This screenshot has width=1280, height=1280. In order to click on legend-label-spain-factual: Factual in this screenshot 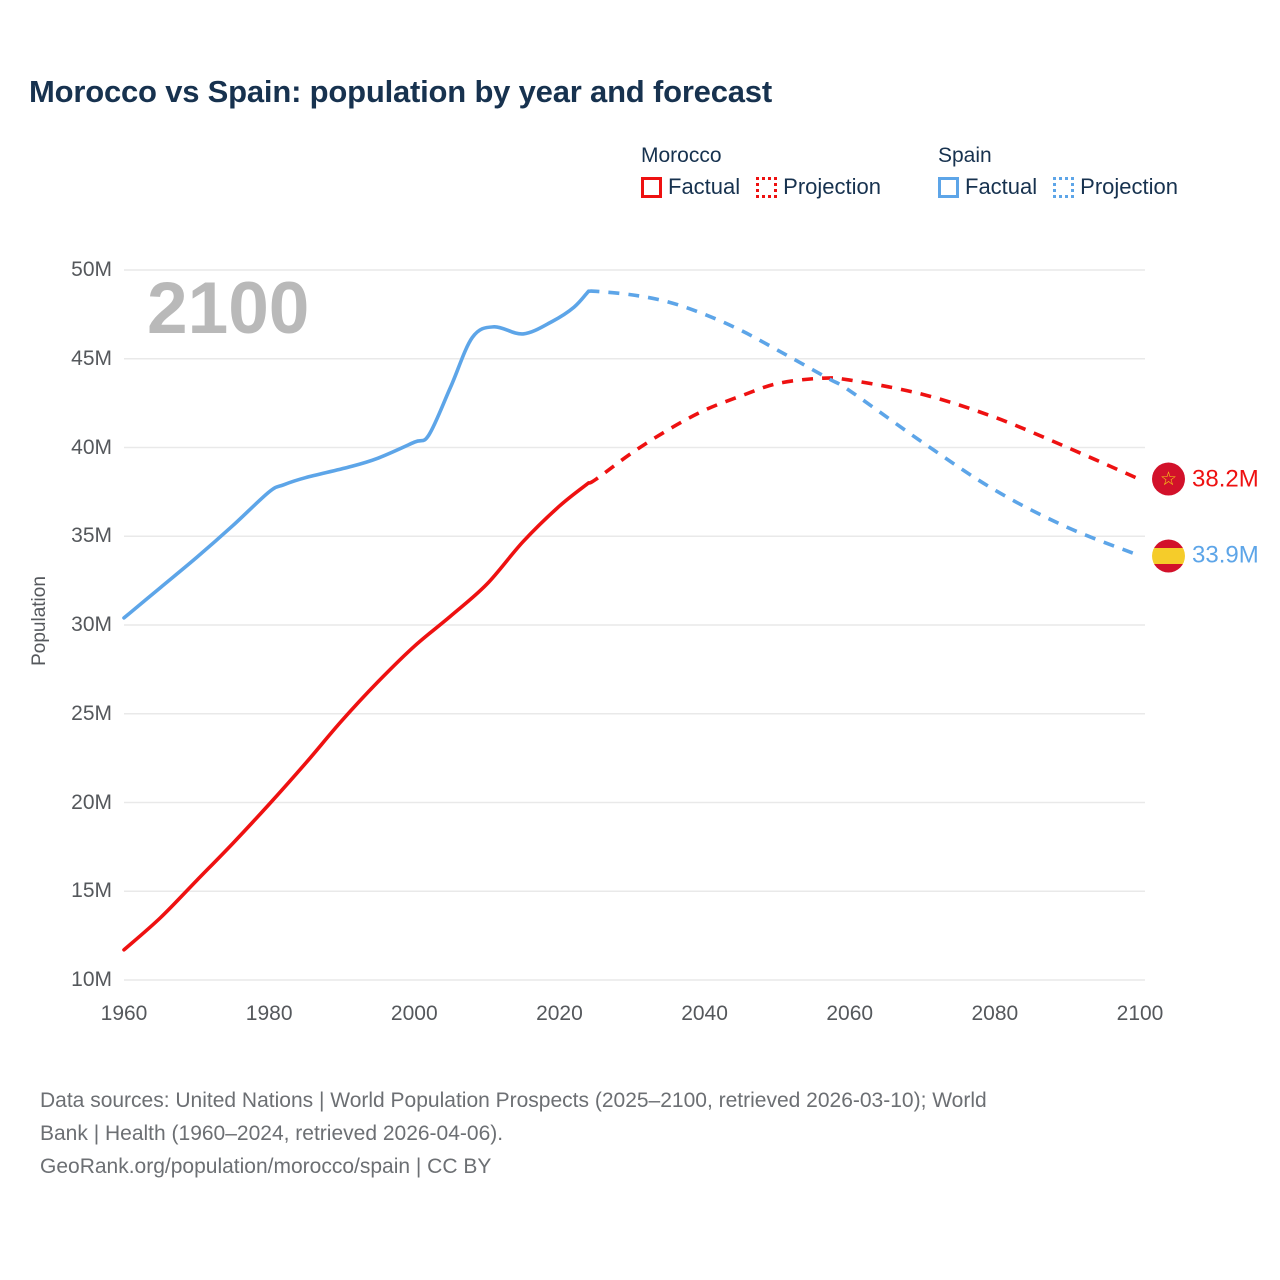, I will do `click(1001, 186)`.